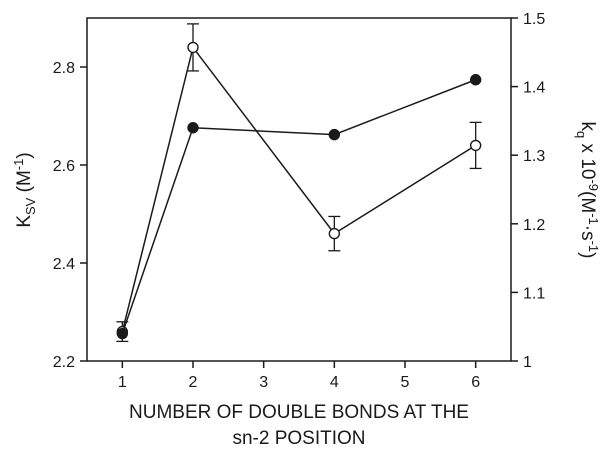 This screenshot has height=451, width=609. I want to click on x-axis-ticks: 1 2 3 4 5 6, so click(299, 376).